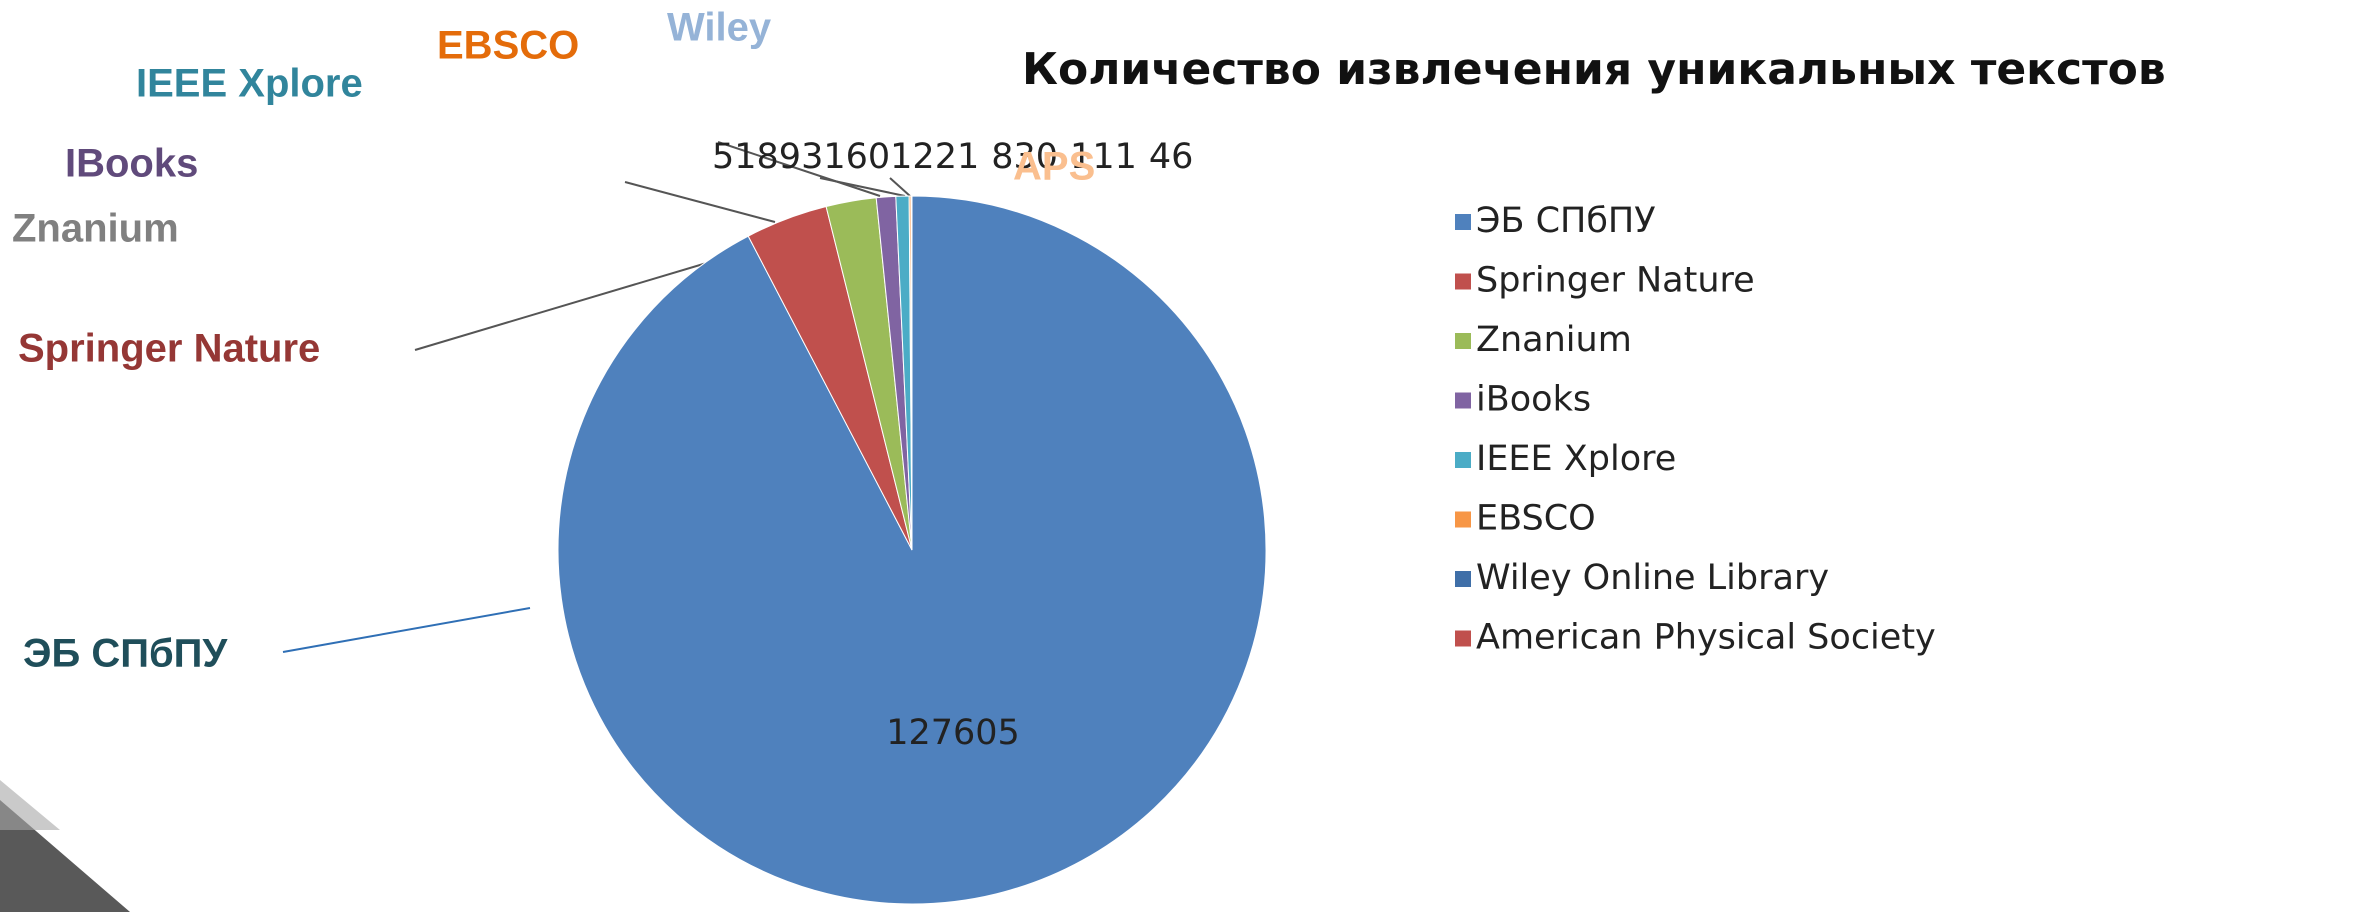 The height and width of the screenshot is (912, 2364). Describe the element at coordinates (845, 157) in the screenshot. I see `value-label: 3160` at that location.